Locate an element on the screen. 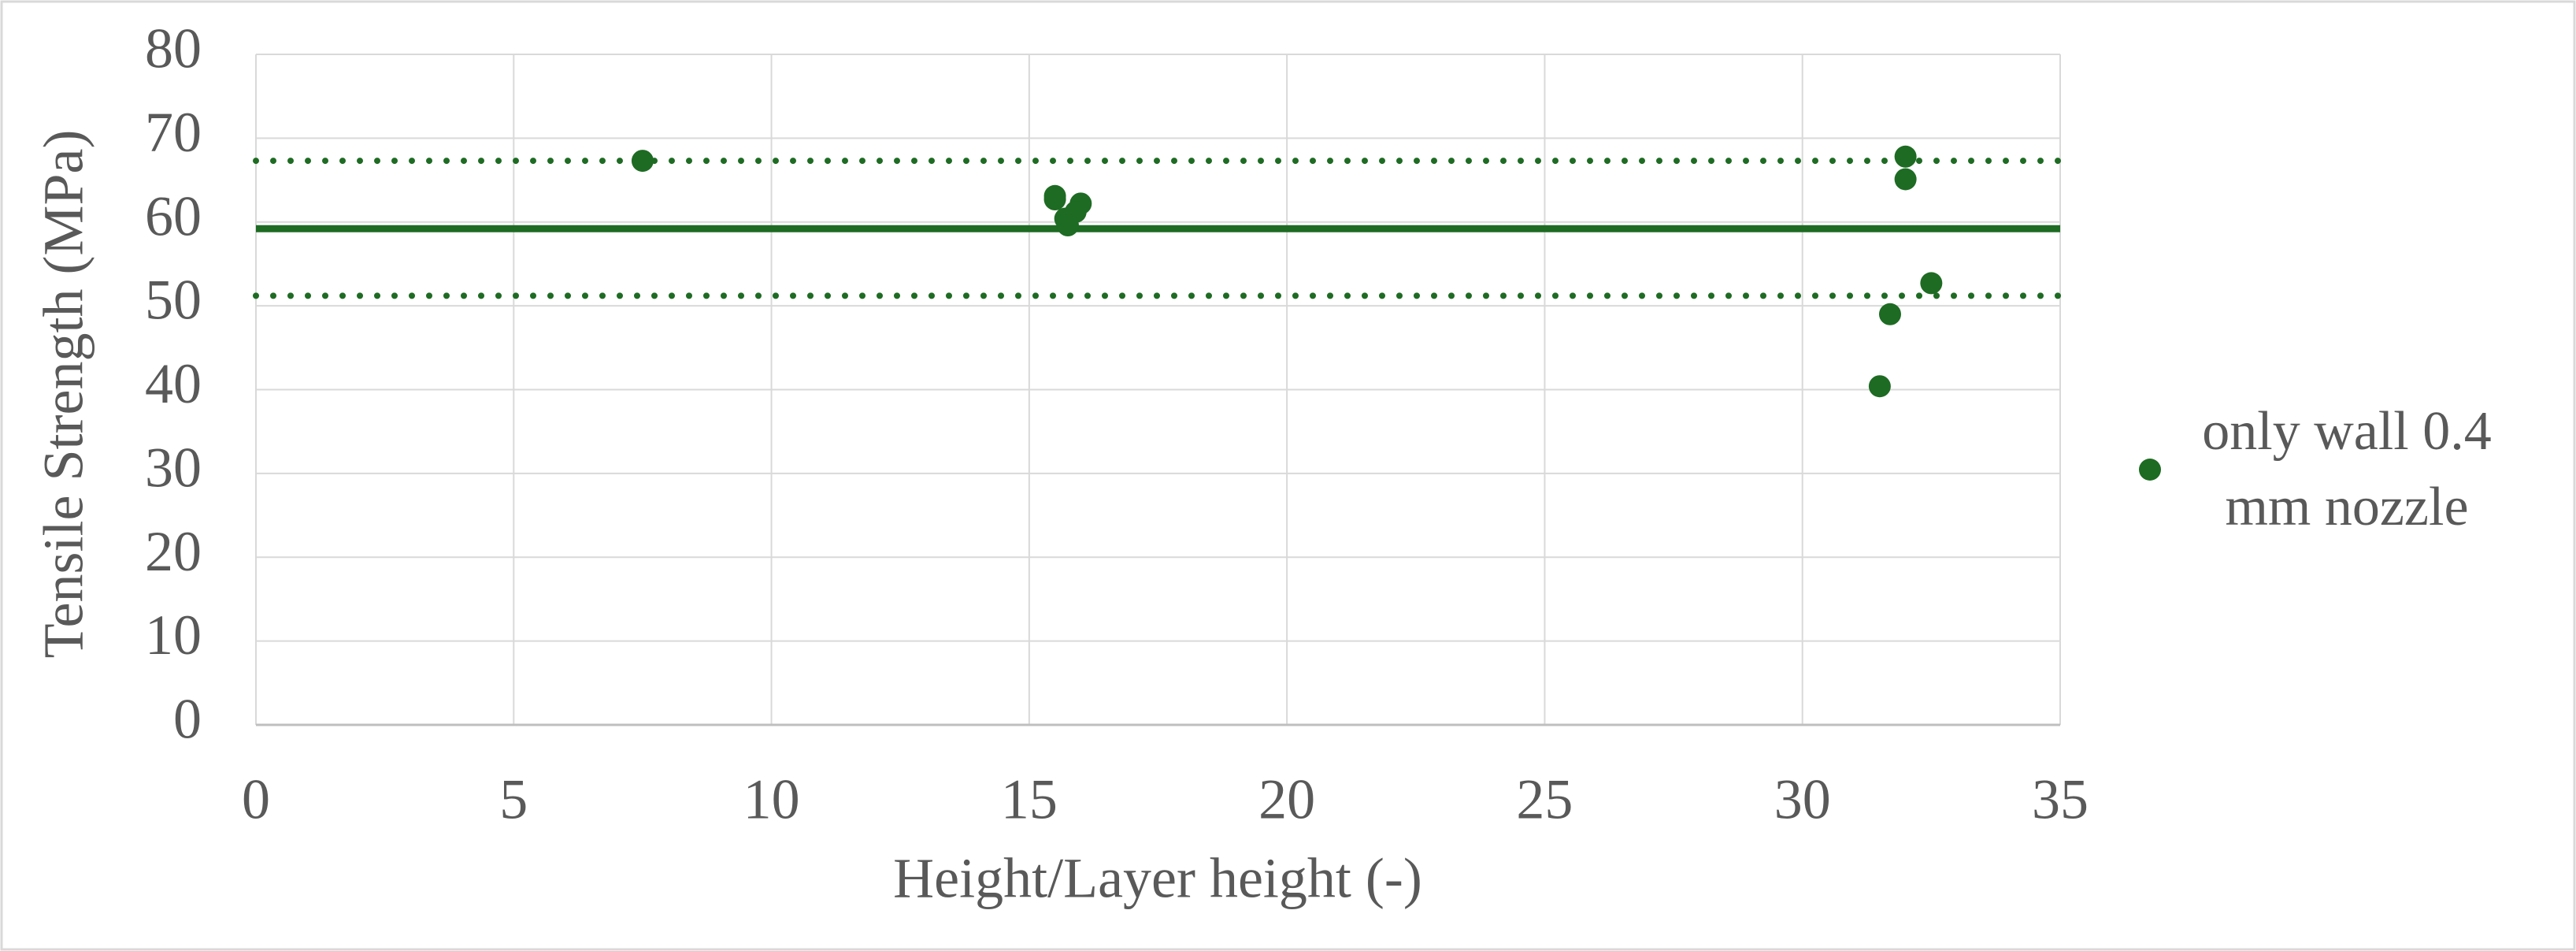  x-tick-label: 20 is located at coordinates (1286, 799).